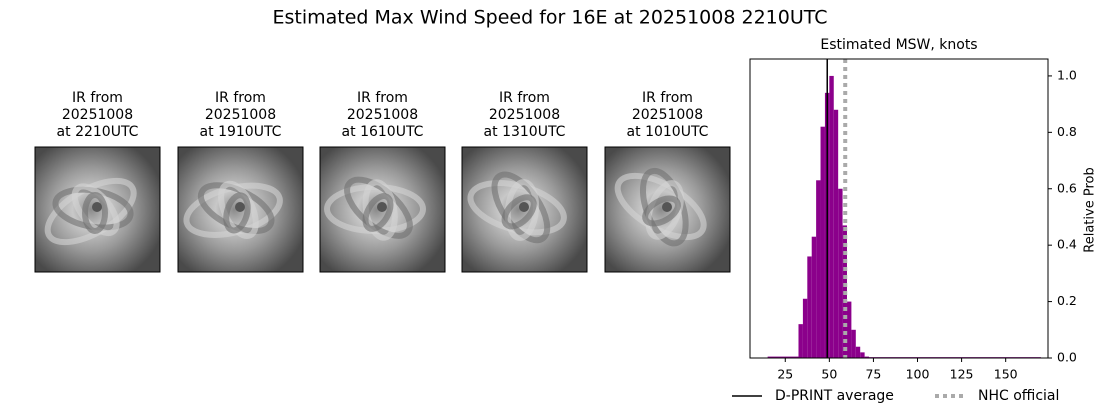 This screenshot has width=1100, height=409. What do you see at coordinates (1067, 357) in the screenshot?
I see `y-tick-label: 0.0` at bounding box center [1067, 357].